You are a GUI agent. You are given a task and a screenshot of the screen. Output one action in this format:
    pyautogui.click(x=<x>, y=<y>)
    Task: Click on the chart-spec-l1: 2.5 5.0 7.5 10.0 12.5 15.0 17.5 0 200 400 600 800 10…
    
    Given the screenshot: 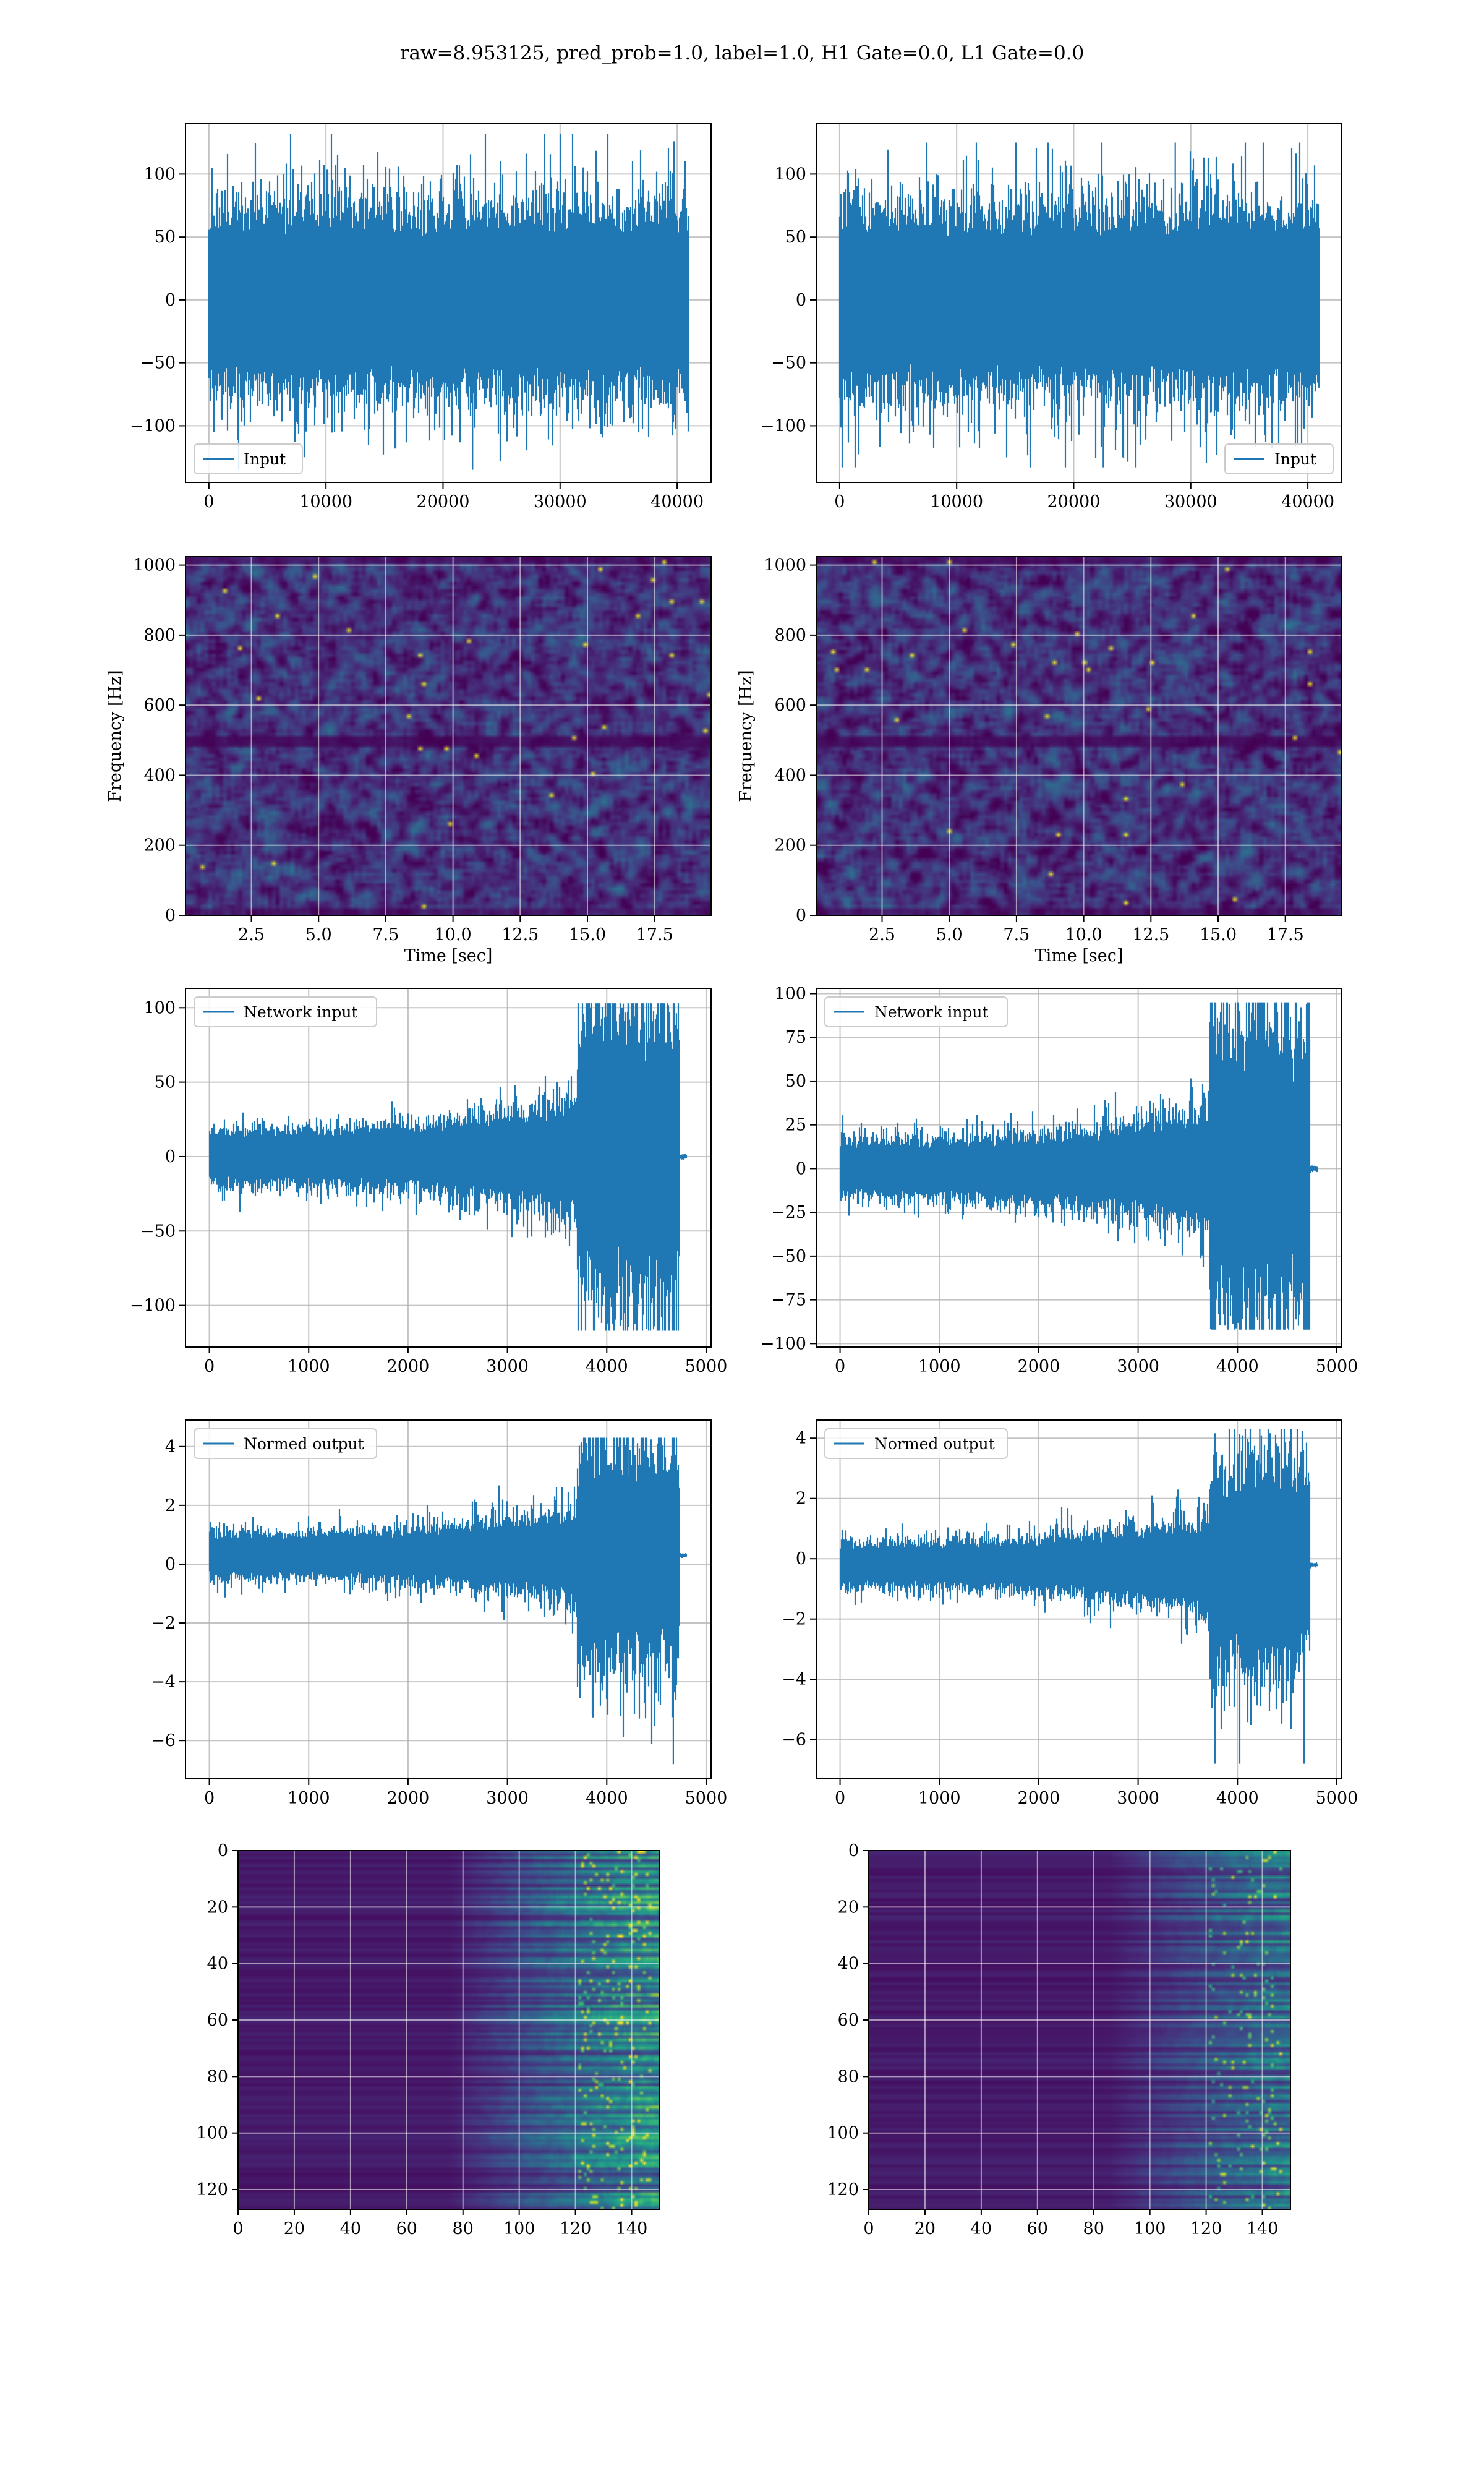 What is the action you would take?
    pyautogui.click(x=1039, y=761)
    